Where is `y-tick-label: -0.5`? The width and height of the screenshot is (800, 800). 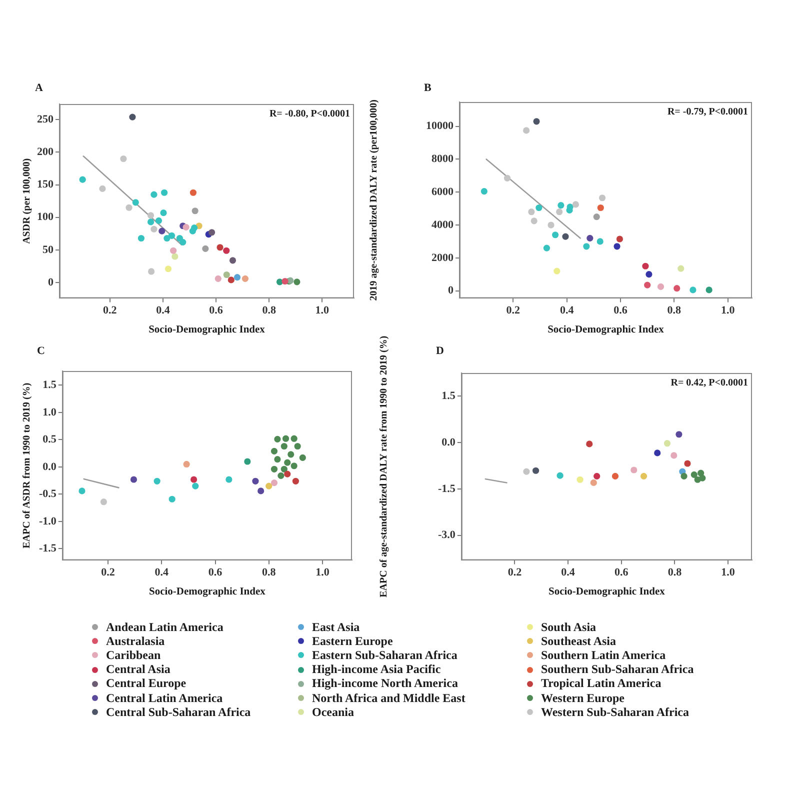 y-tick-label: -0.5 is located at coordinates (47, 494).